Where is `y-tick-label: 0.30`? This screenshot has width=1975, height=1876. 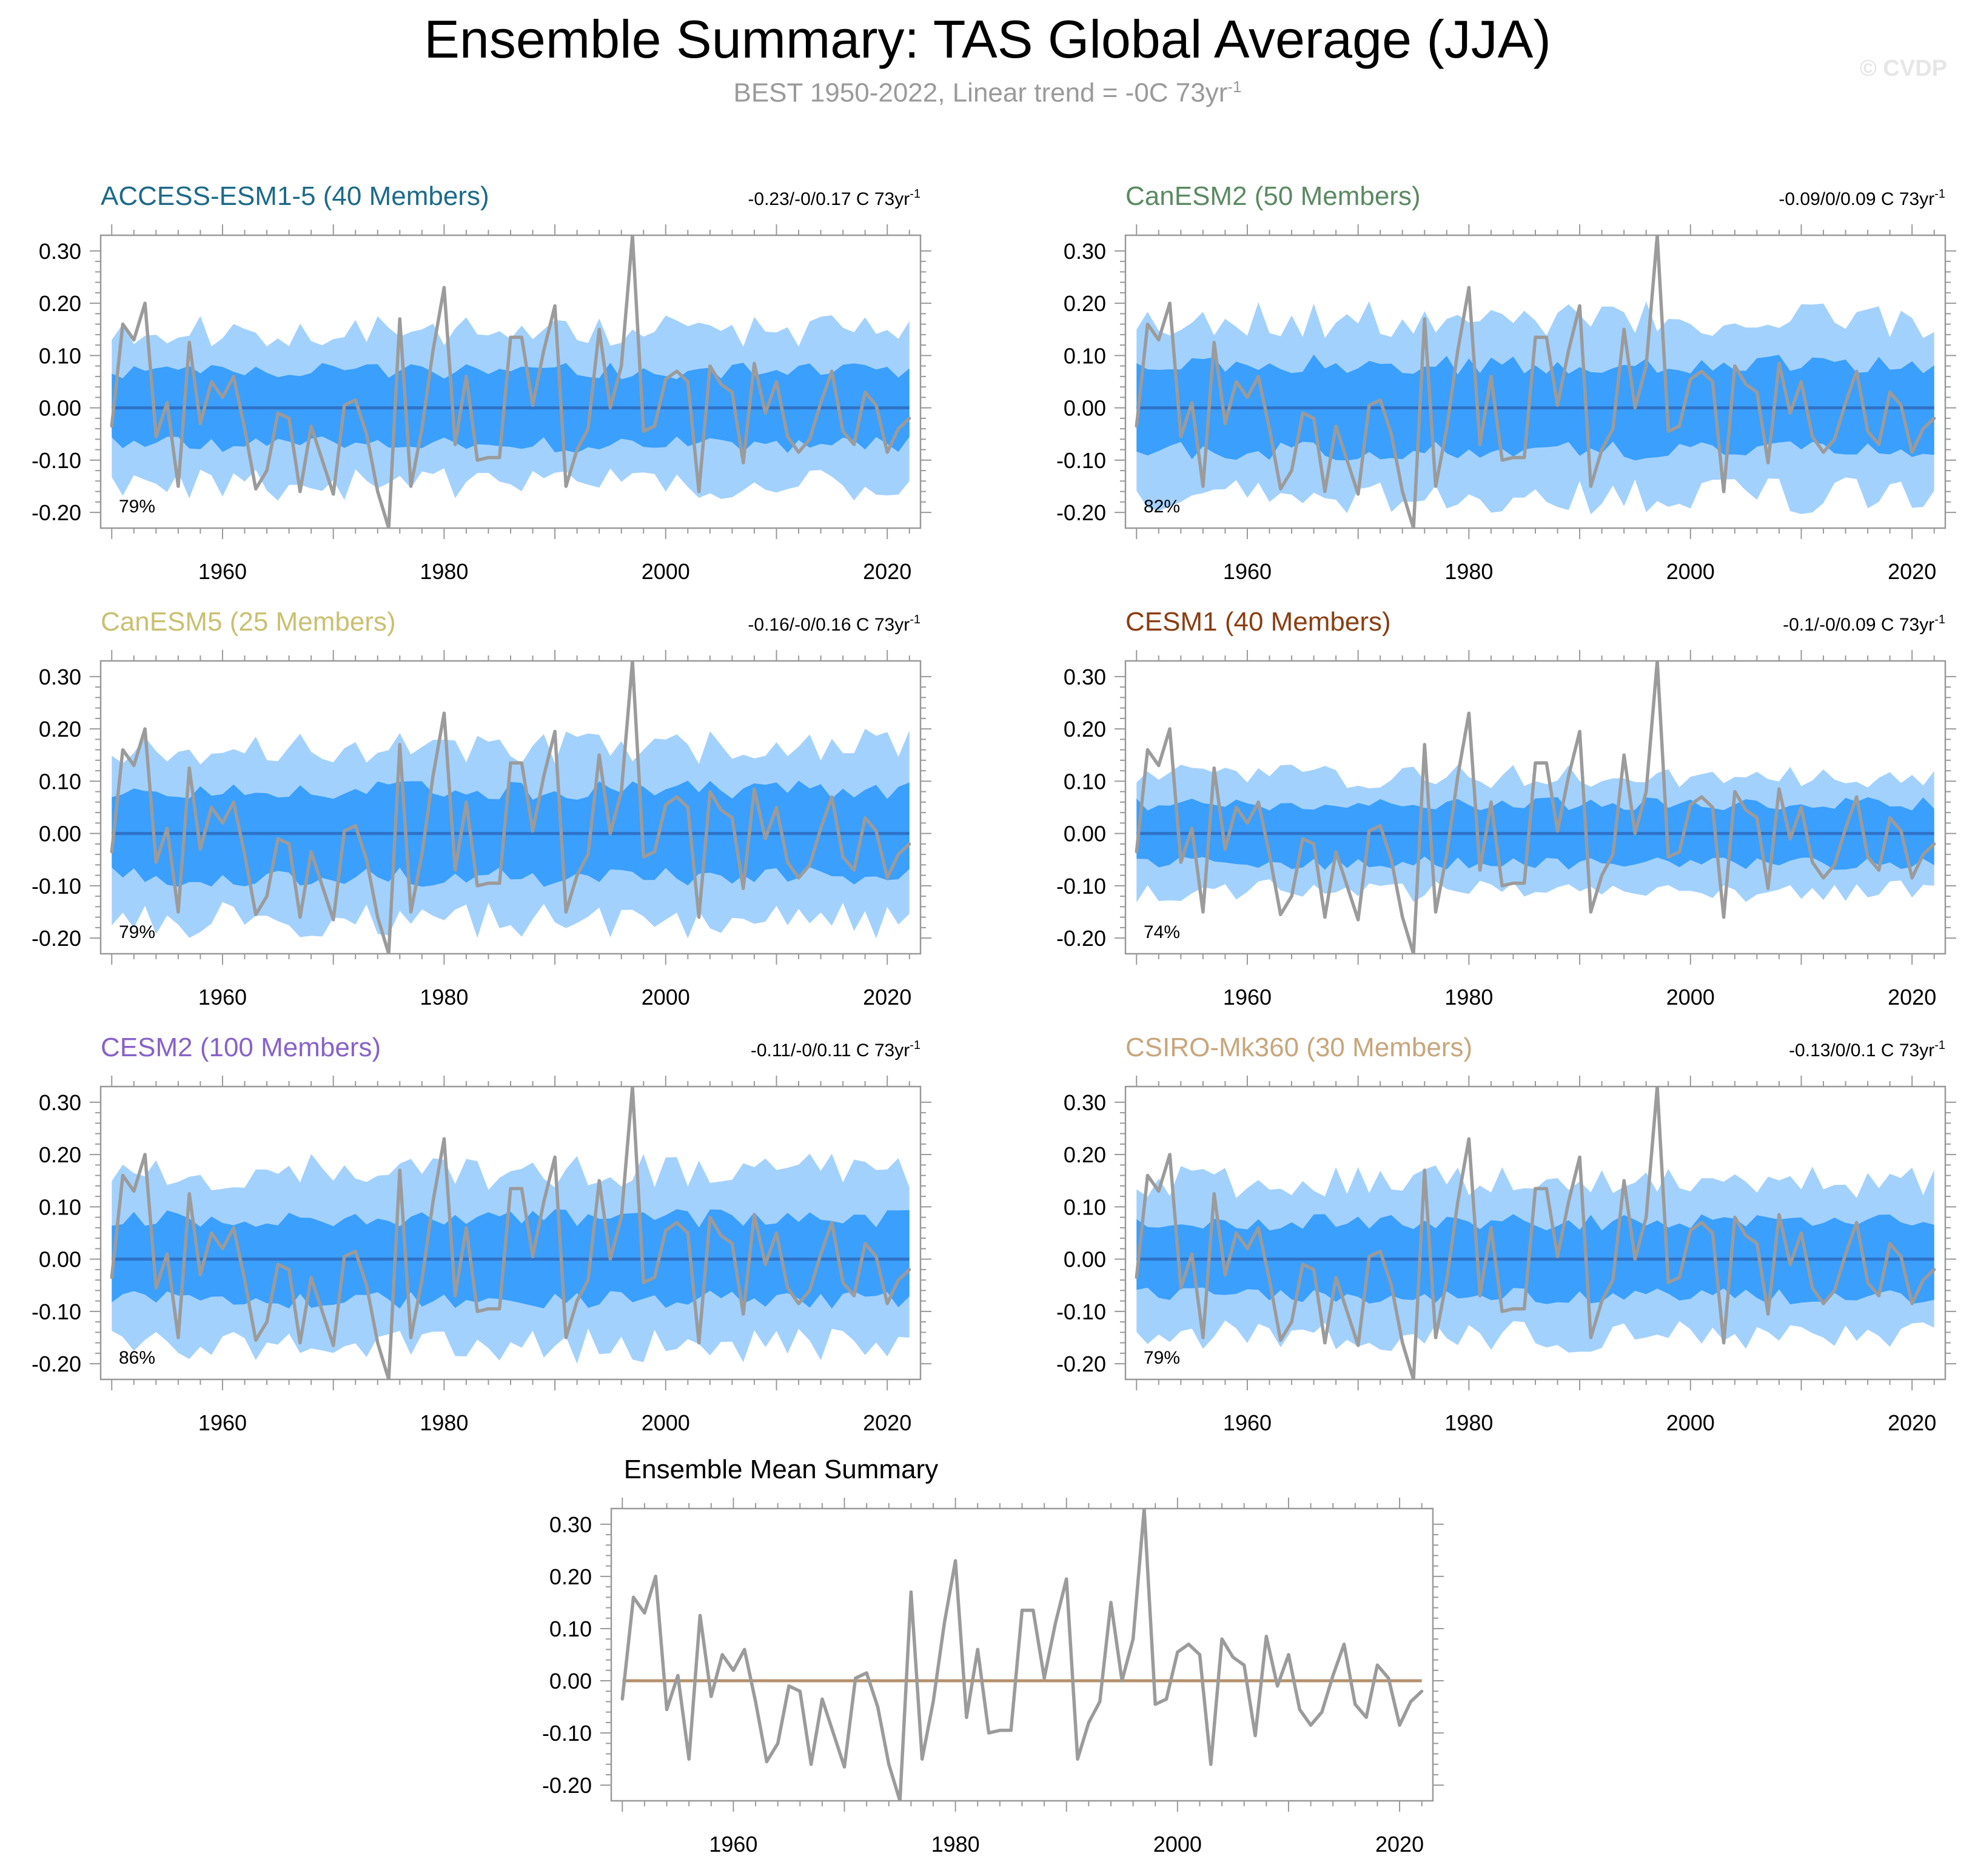
y-tick-label: 0.30 is located at coordinates (60, 677).